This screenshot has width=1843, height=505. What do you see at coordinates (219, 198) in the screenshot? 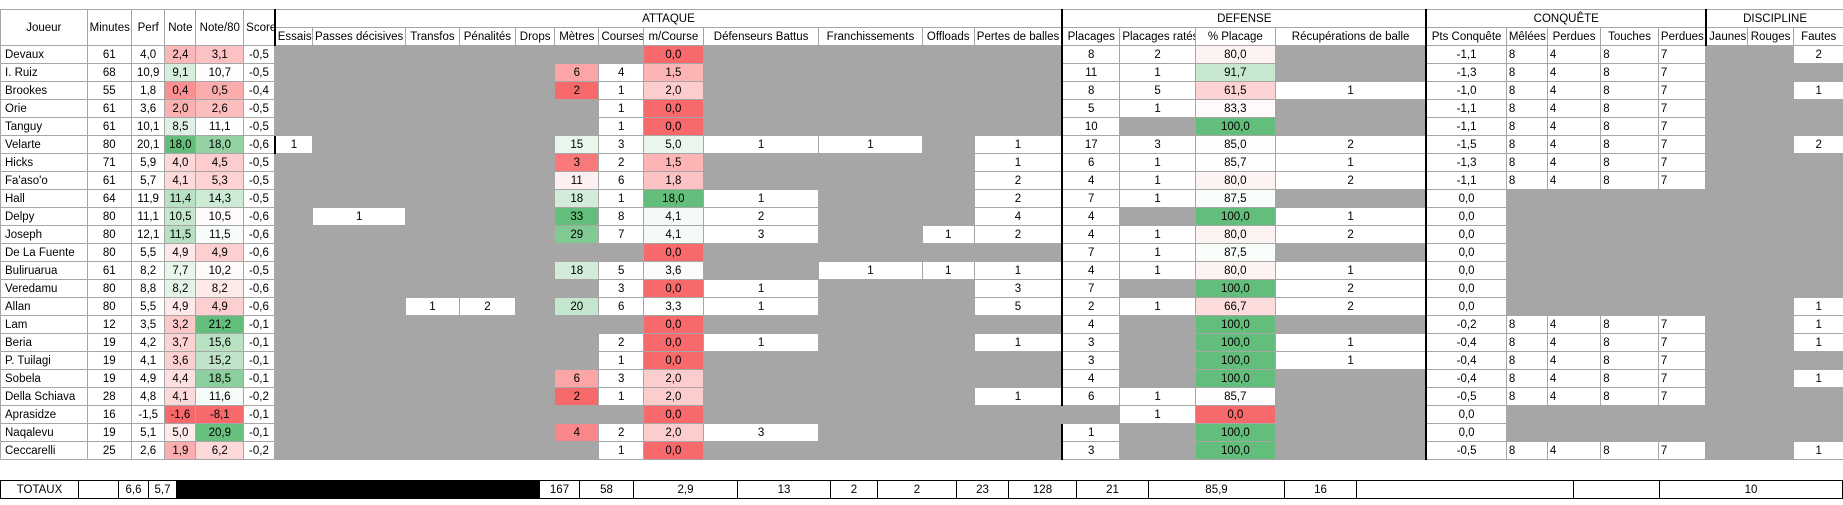
I see `cell-note80: 14,3` at bounding box center [219, 198].